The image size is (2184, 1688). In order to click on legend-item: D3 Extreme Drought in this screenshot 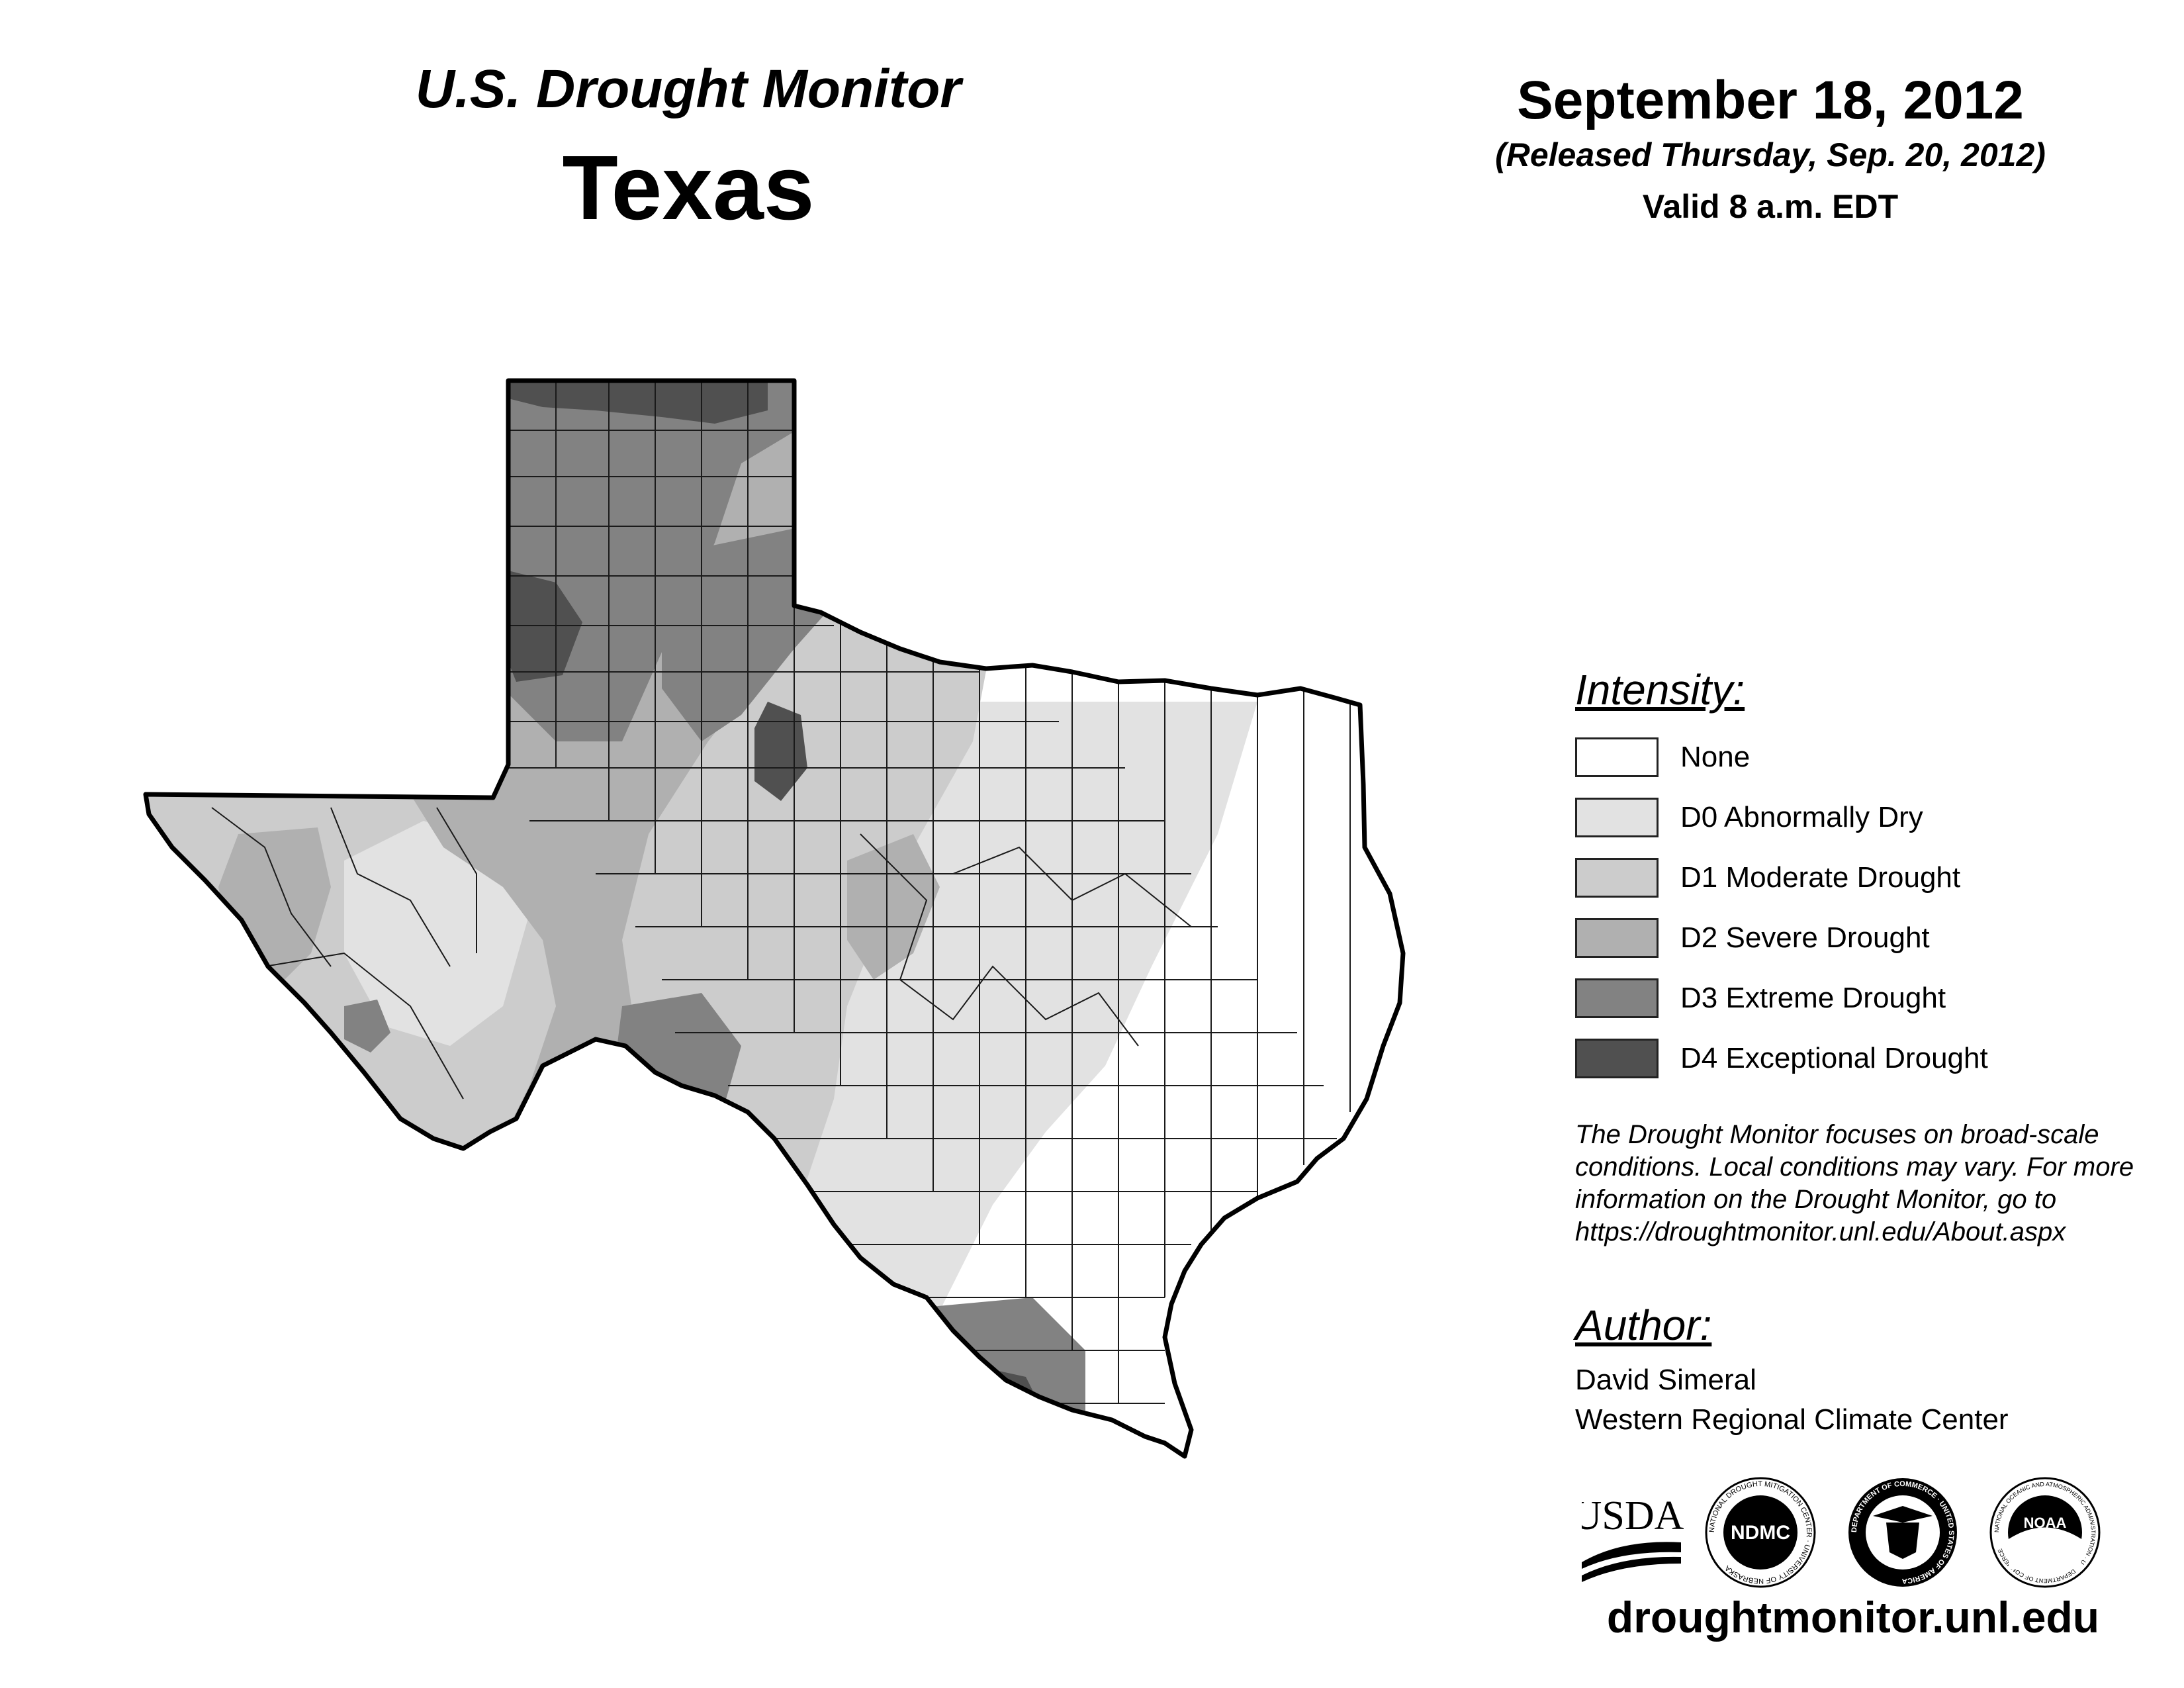, I will do `click(1873, 998)`.